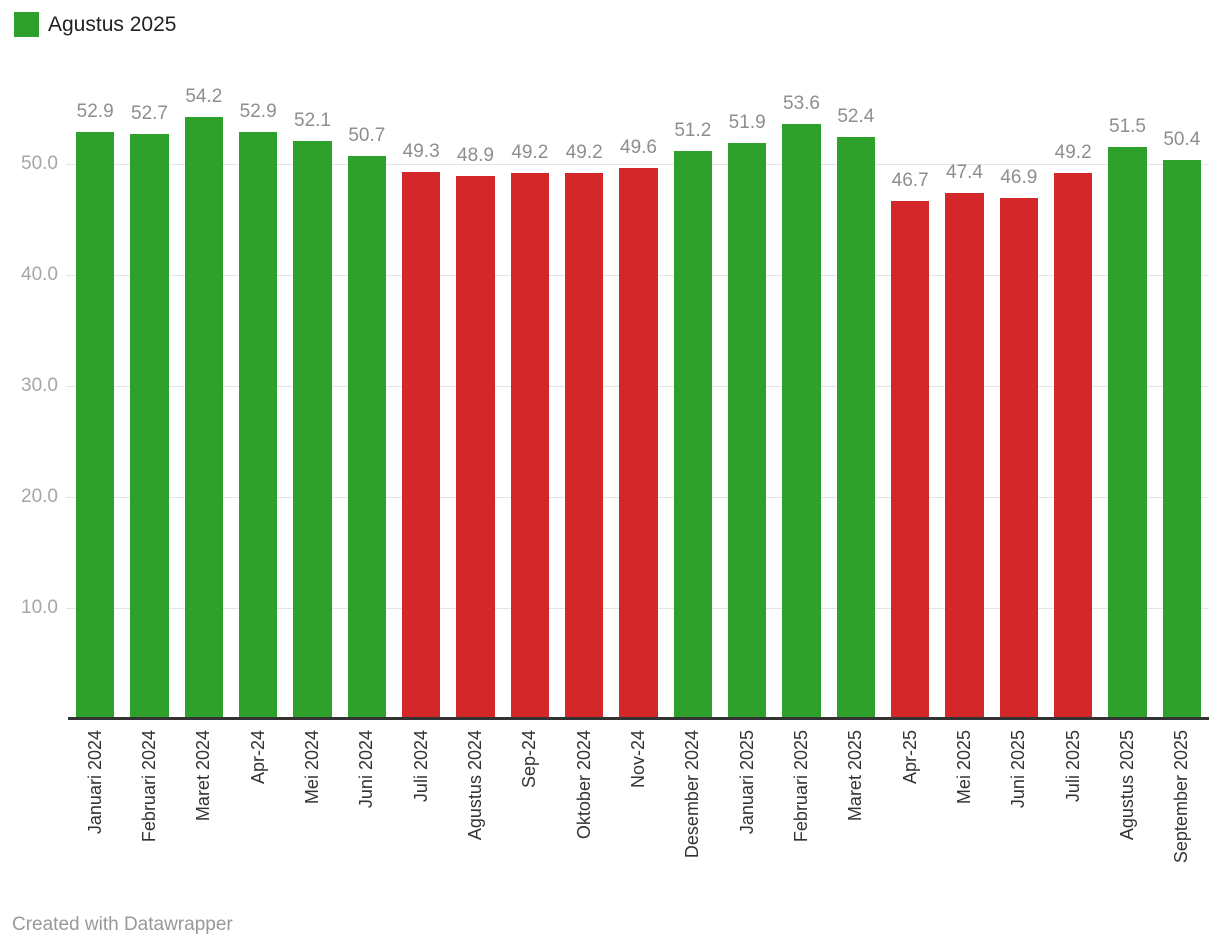 The width and height of the screenshot is (1220, 950). What do you see at coordinates (312, 767) in the screenshot?
I see `x-axis-tick-label: Mei 2024` at bounding box center [312, 767].